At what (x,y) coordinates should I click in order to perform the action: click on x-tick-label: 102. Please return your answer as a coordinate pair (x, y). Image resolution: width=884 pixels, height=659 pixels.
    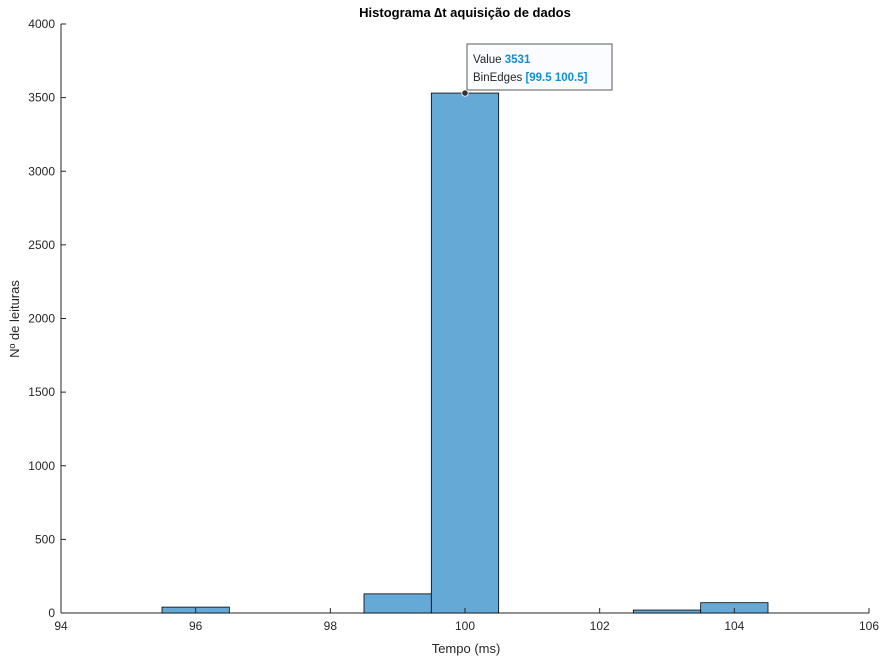
    Looking at the image, I should click on (600, 626).